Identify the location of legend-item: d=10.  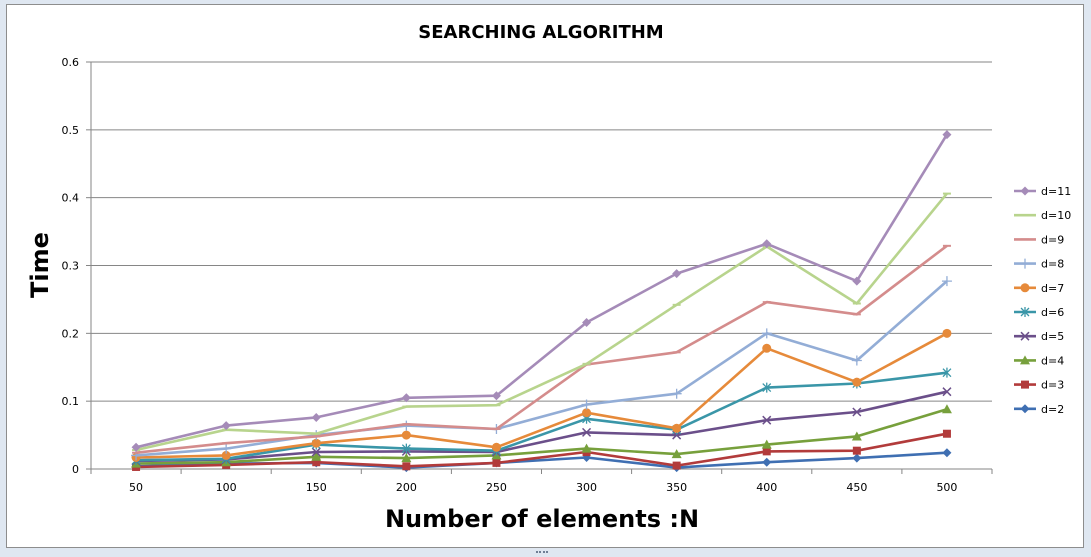
(1042, 215).